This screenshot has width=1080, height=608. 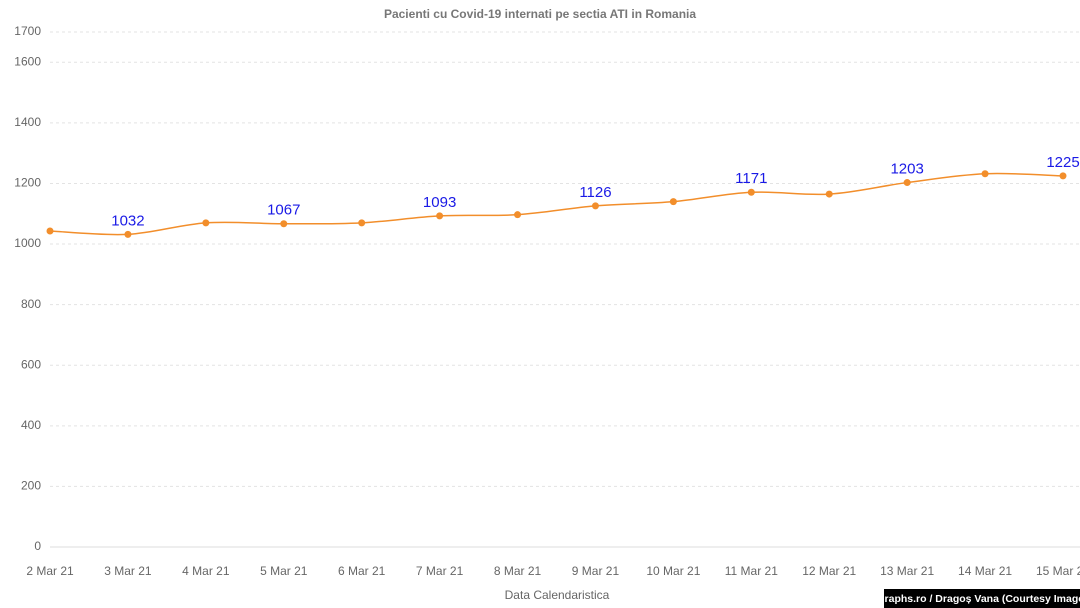 What do you see at coordinates (518, 571) in the screenshot?
I see `x-tick-label: 8 Mar 21` at bounding box center [518, 571].